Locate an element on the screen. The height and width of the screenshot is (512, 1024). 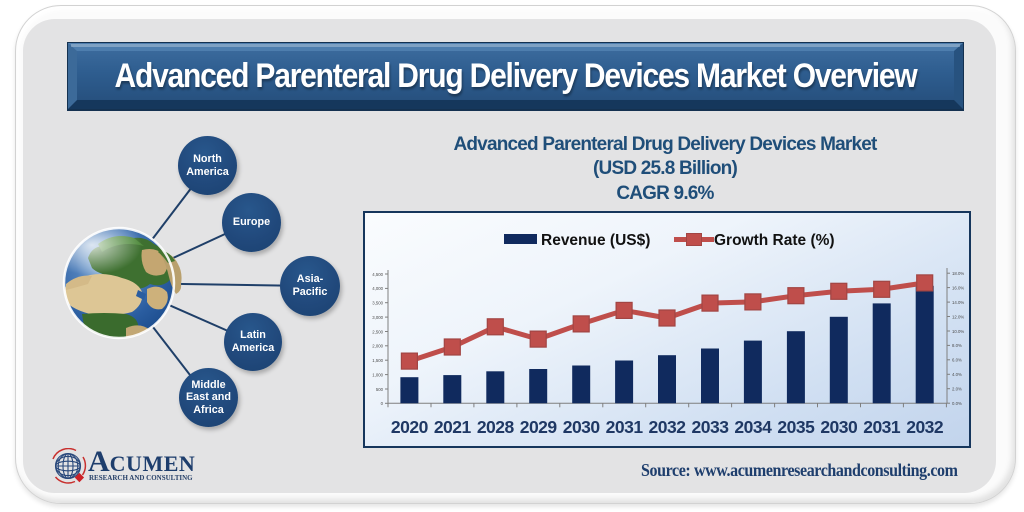
svg-text: 2,500 is located at coordinates (377, 331).